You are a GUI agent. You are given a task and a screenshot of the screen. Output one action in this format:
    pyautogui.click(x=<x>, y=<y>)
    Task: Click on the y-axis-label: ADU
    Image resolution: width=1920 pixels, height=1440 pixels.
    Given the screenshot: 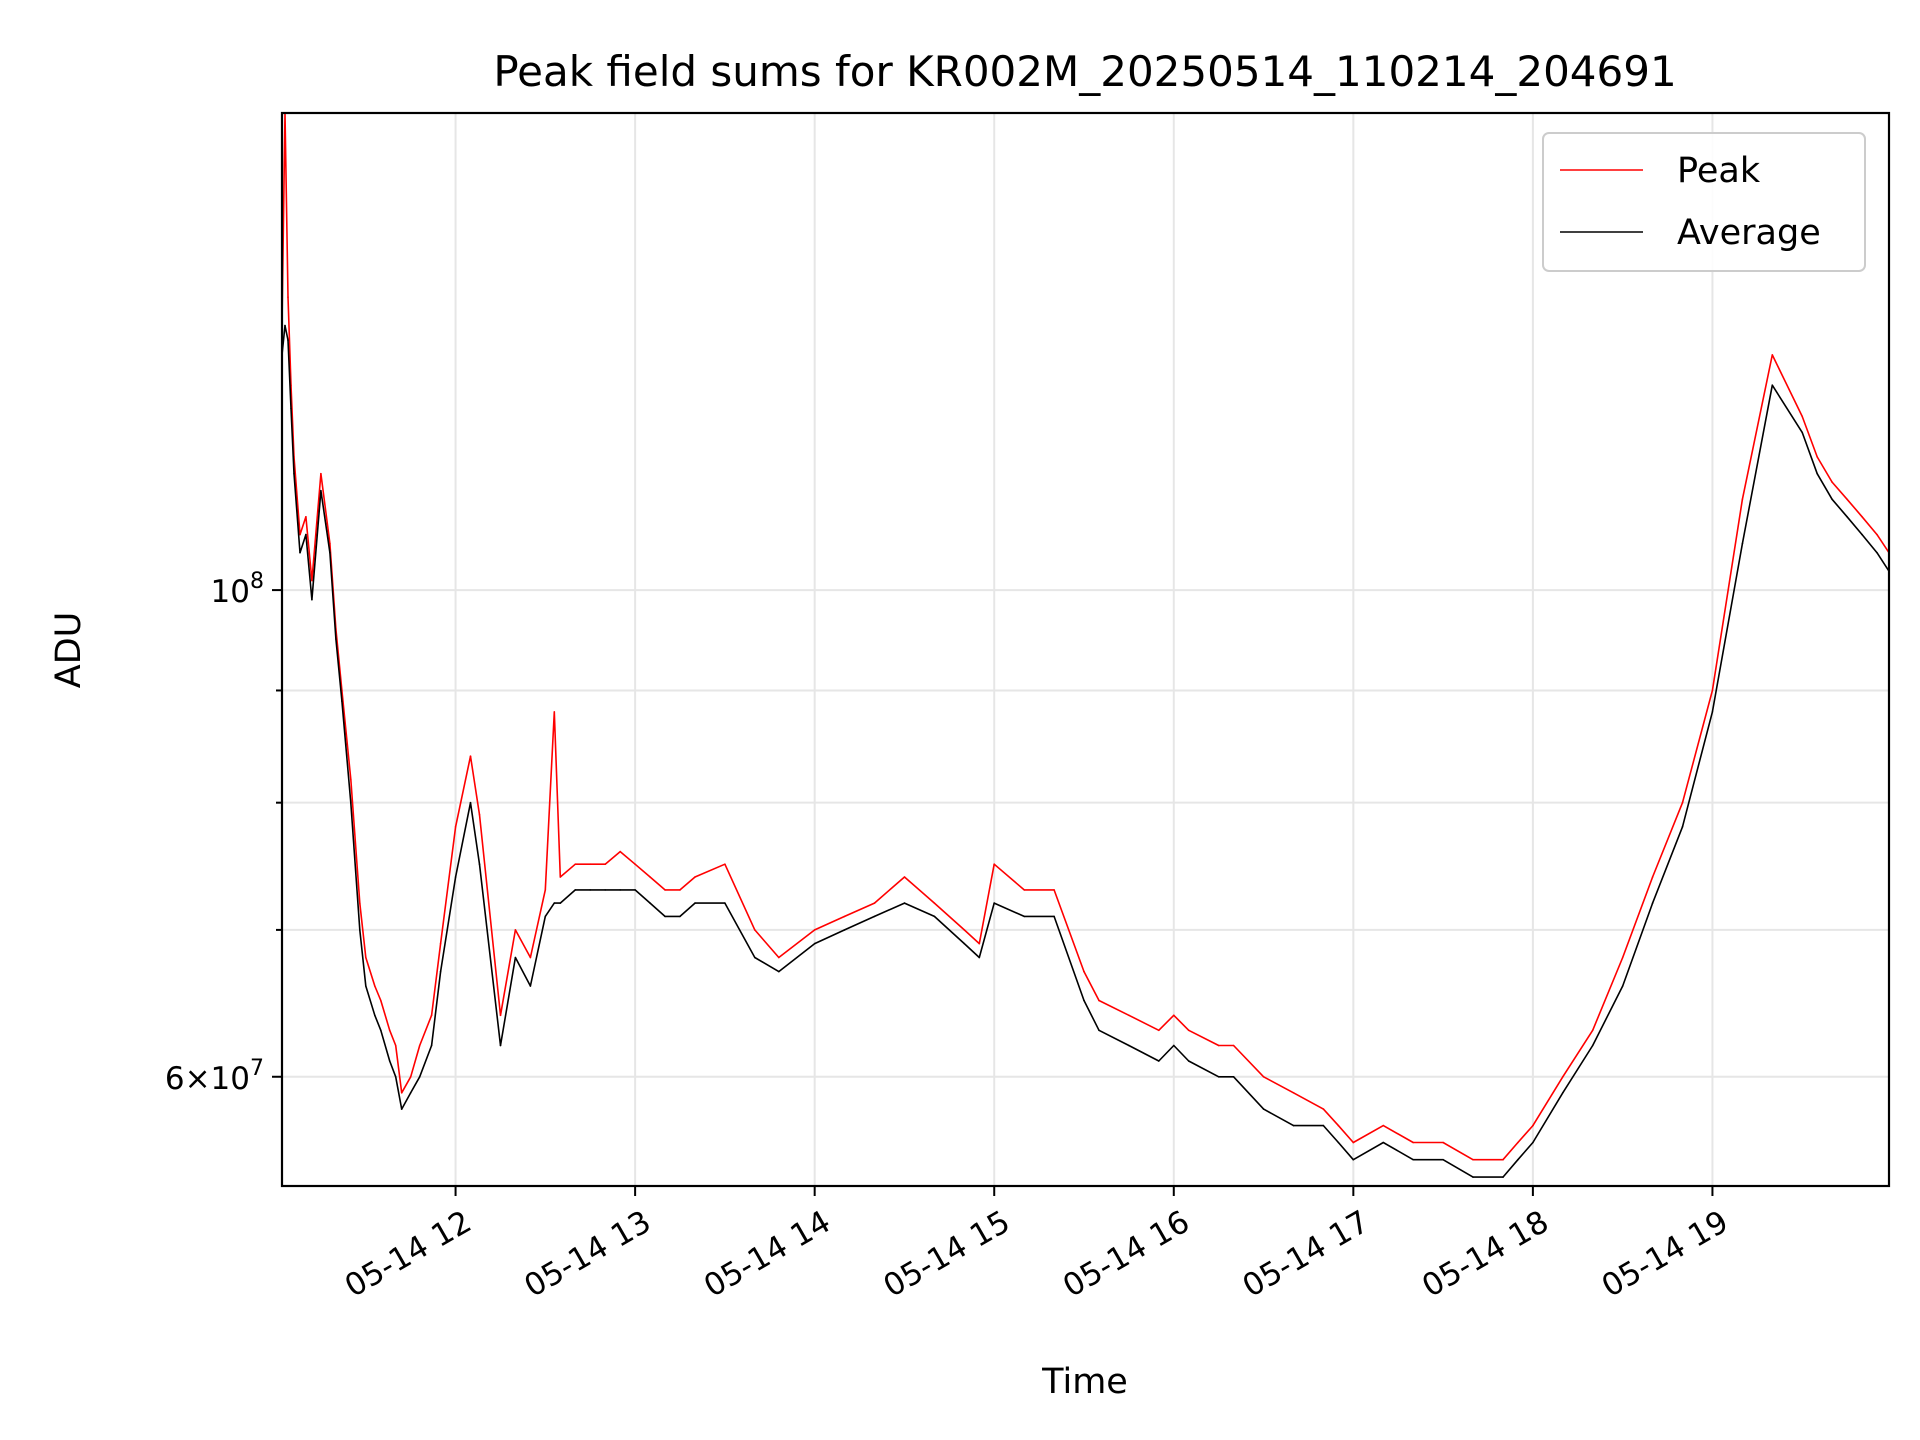 What is the action you would take?
    pyautogui.click(x=69, y=650)
    